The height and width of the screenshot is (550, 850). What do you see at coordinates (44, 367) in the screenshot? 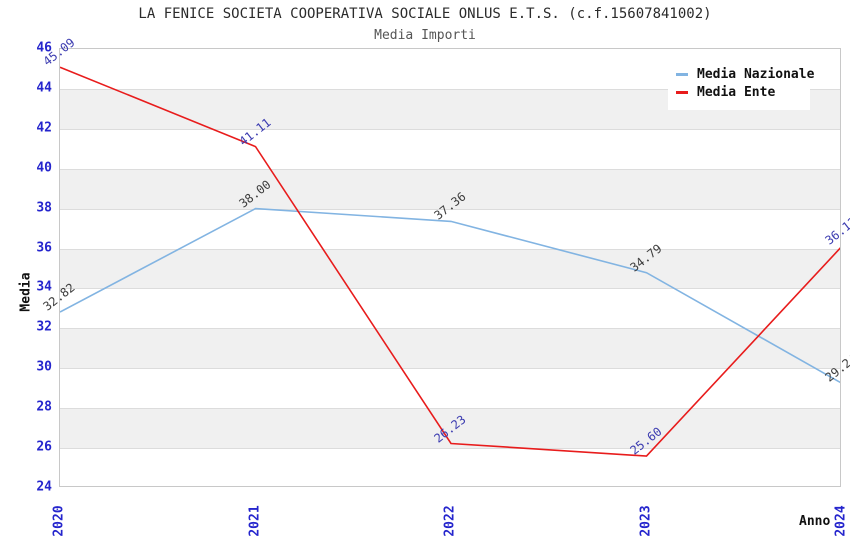
I see `y-tick-label: 30` at bounding box center [44, 367].